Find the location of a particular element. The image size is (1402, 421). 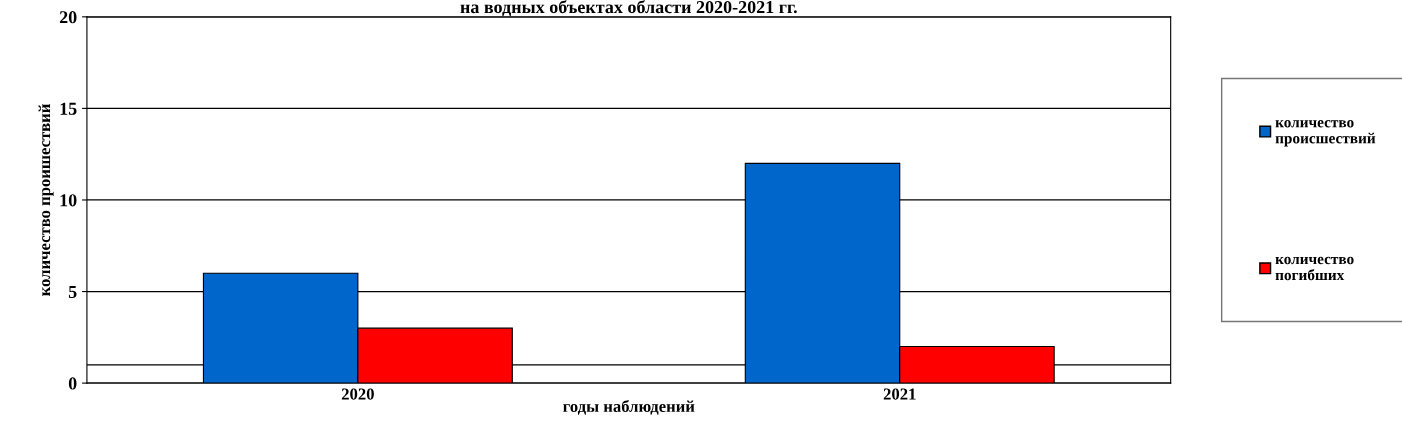

x-tick-label: 2021 is located at coordinates (899, 394).